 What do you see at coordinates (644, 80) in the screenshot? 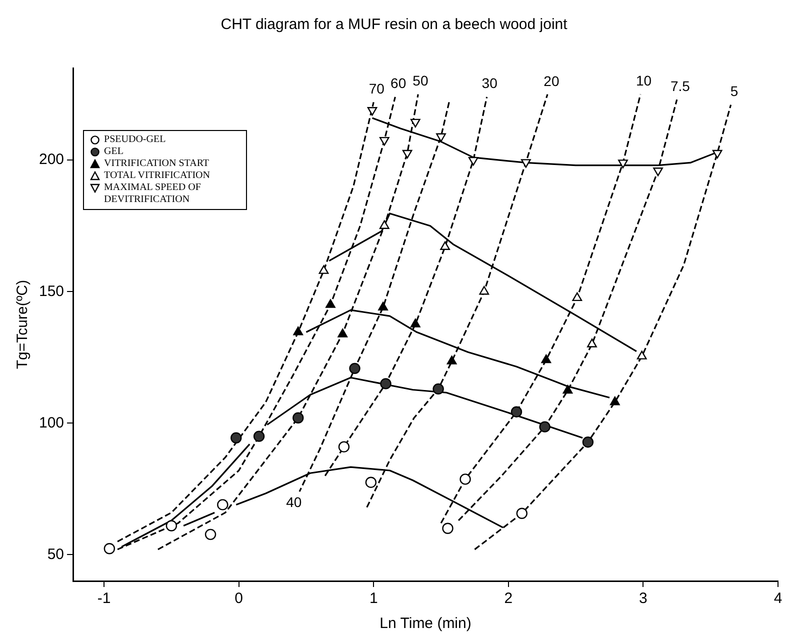
I see `series-label: 10` at bounding box center [644, 80].